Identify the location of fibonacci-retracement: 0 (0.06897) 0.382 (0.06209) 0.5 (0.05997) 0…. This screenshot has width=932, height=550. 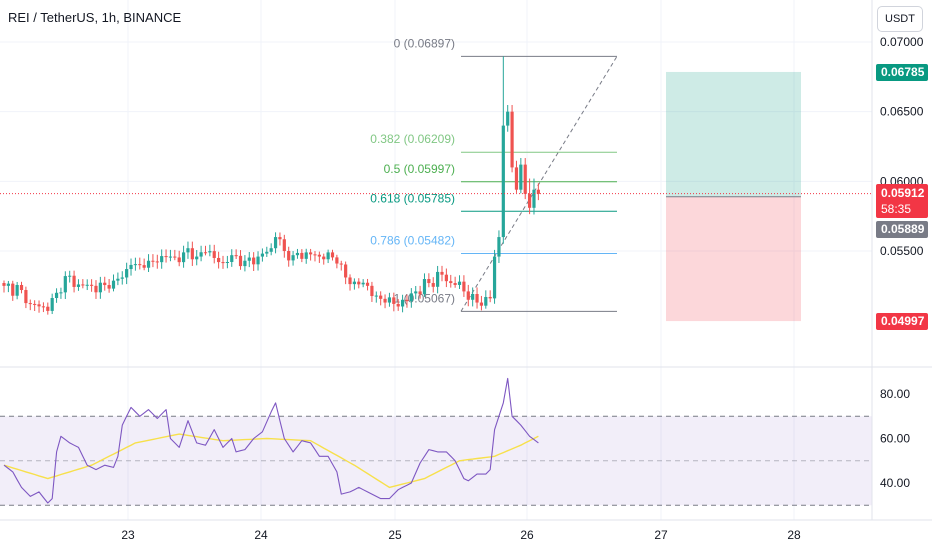
(494, 174).